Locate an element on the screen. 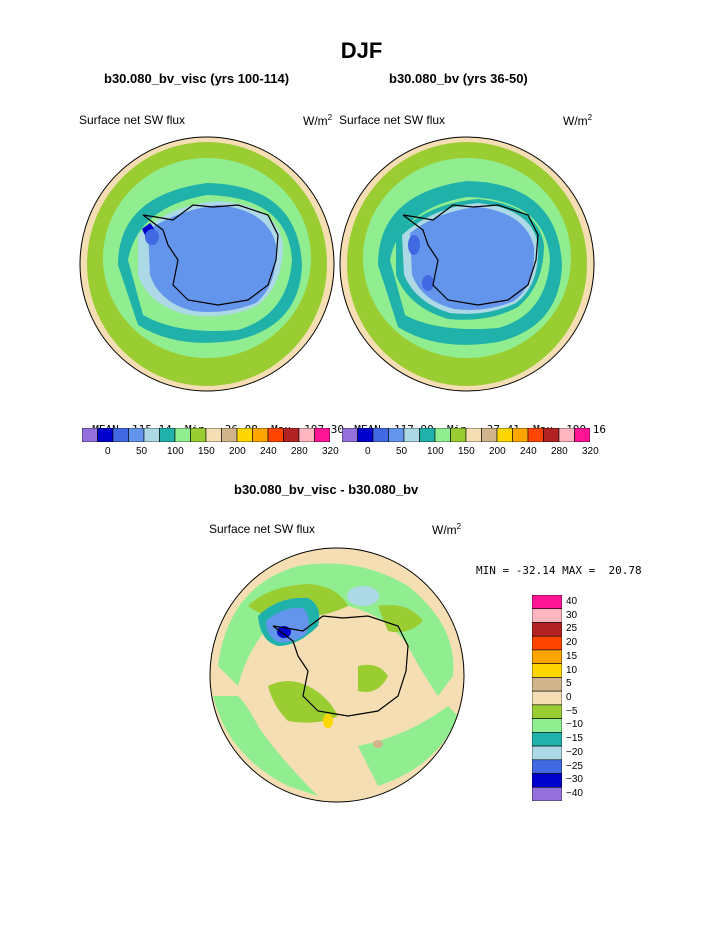  panel1-units: W/m2 is located at coordinates (318, 120).